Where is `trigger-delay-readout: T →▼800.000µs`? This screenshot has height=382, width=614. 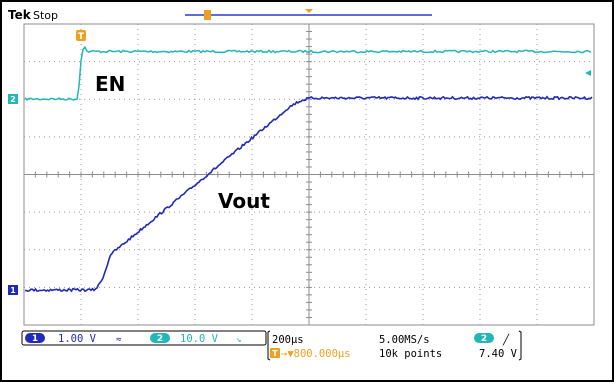
trigger-delay-readout: T →▼800.000µs is located at coordinates (310, 354).